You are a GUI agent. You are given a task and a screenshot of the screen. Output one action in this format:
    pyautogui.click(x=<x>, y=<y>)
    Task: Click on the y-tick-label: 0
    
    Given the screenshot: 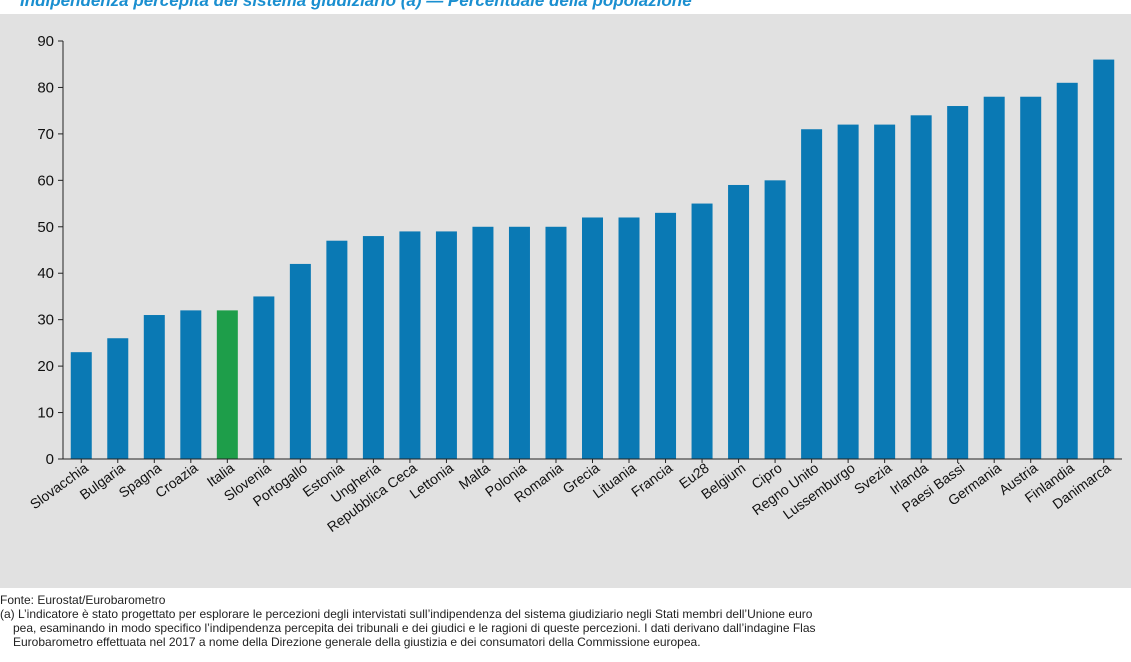 What is the action you would take?
    pyautogui.click(x=50, y=459)
    